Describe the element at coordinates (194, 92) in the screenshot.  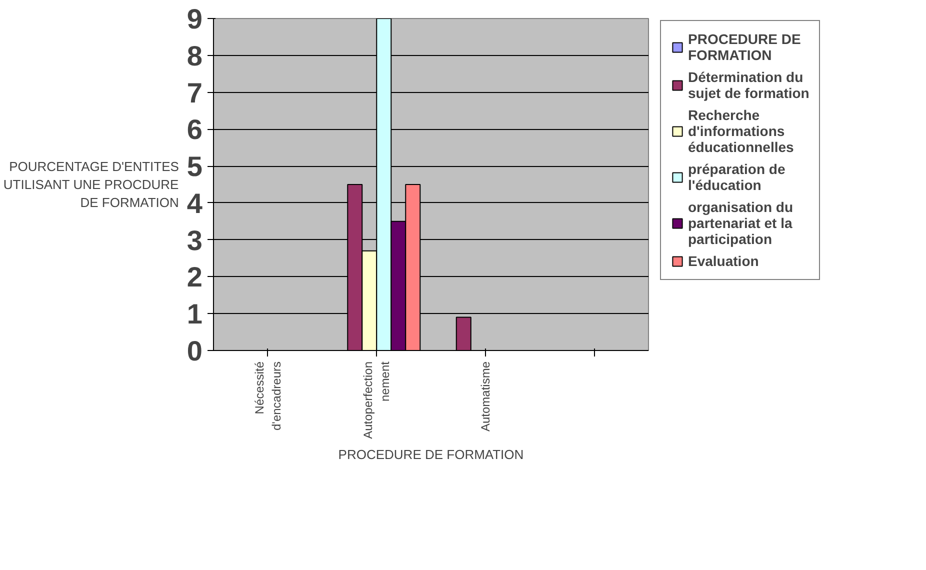
I see `y-tick-label: 7` at that location.